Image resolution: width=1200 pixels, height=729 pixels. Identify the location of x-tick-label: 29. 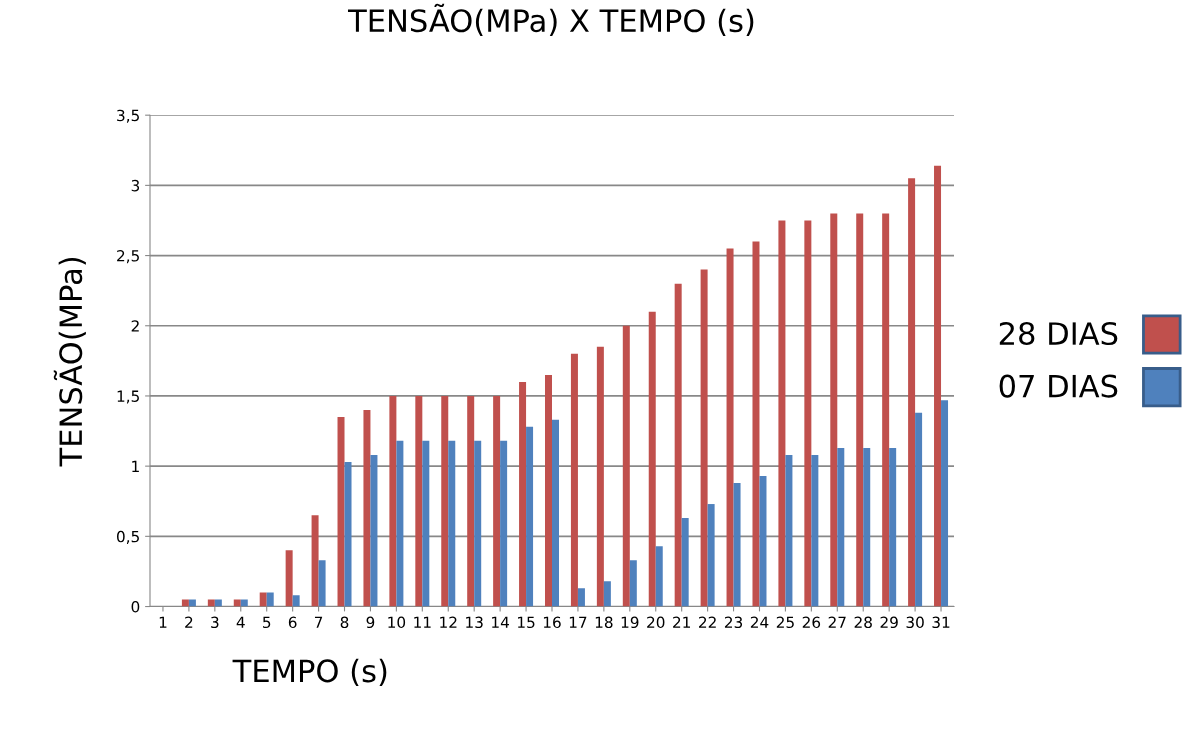
(889, 622).